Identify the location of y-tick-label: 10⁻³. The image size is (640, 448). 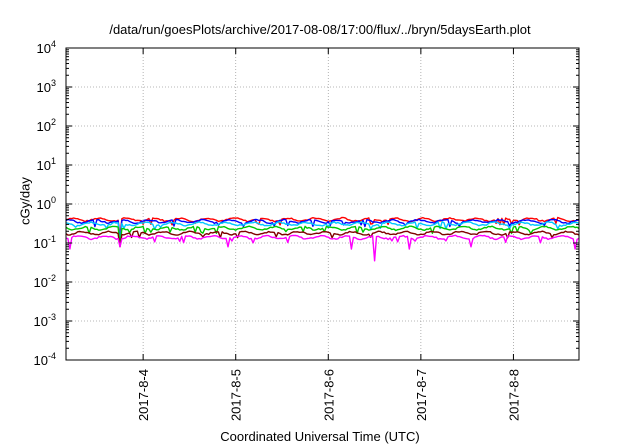
(45, 320).